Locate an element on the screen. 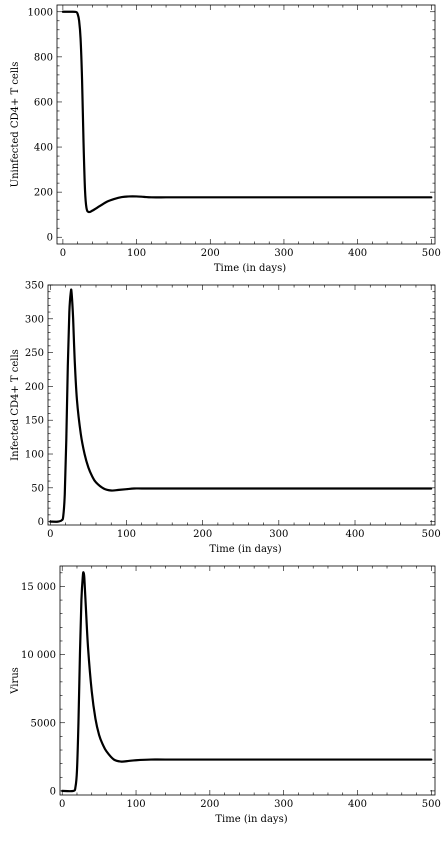 This screenshot has height=843, width=446. y-tick-label: 5000 is located at coordinates (43, 723).